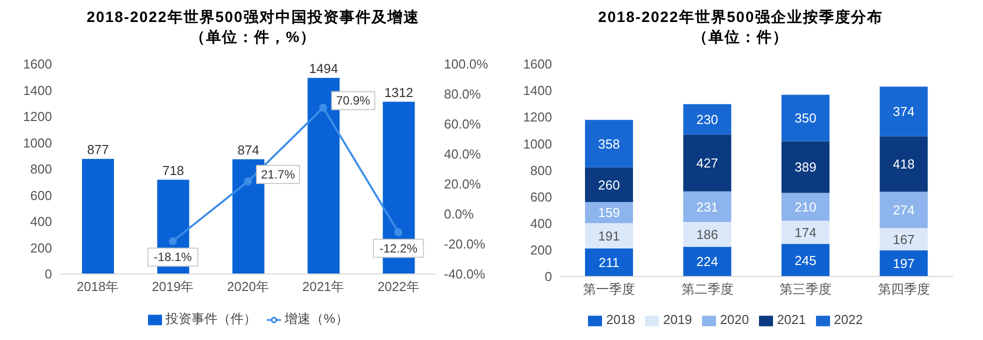 The height and width of the screenshot is (340, 983). Describe the element at coordinates (734, 320) in the screenshot. I see `legend-label: 2020` at that location.